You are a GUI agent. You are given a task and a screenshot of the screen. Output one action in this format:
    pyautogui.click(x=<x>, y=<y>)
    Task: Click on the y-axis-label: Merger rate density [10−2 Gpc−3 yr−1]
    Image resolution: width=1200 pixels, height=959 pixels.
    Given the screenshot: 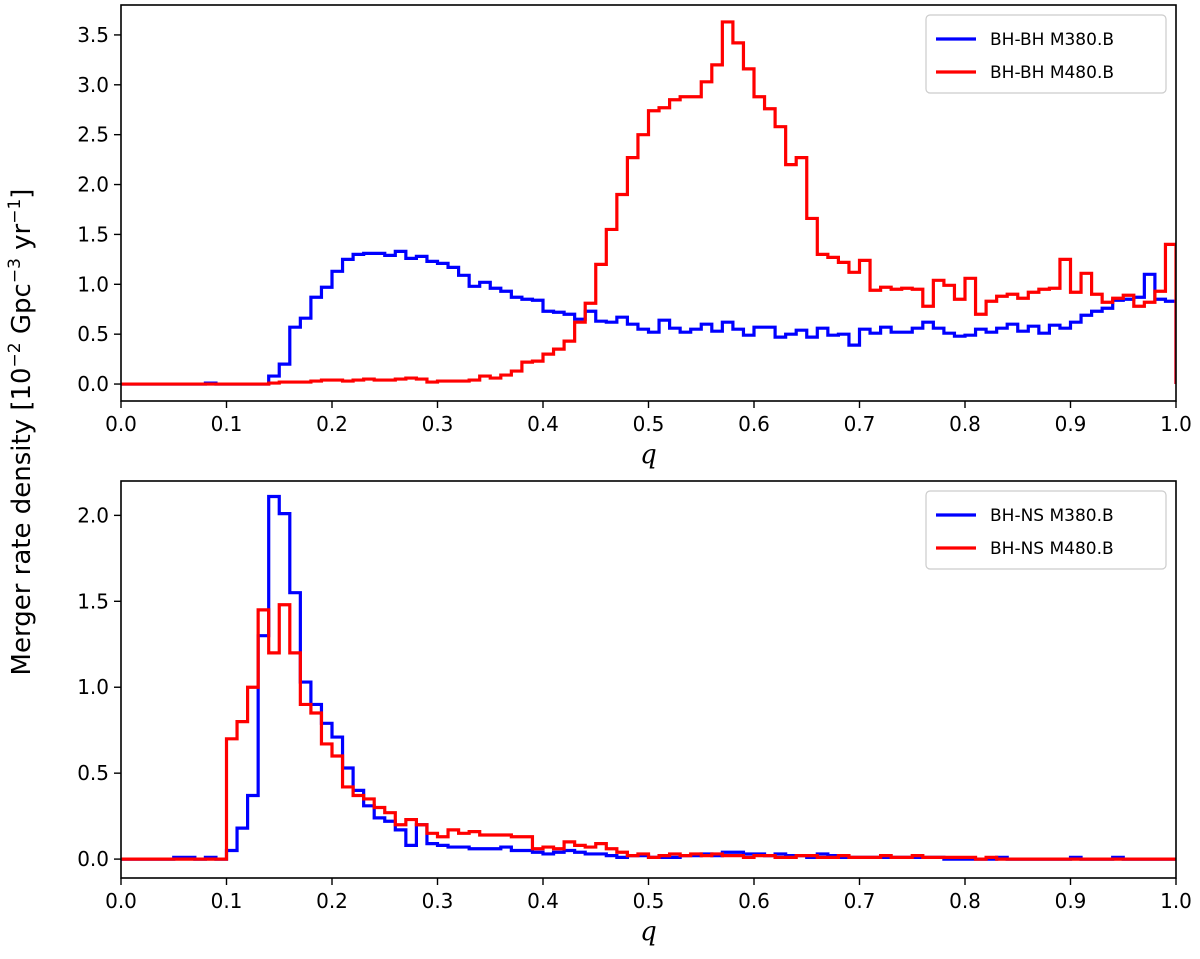 What is the action you would take?
    pyautogui.click(x=21, y=432)
    